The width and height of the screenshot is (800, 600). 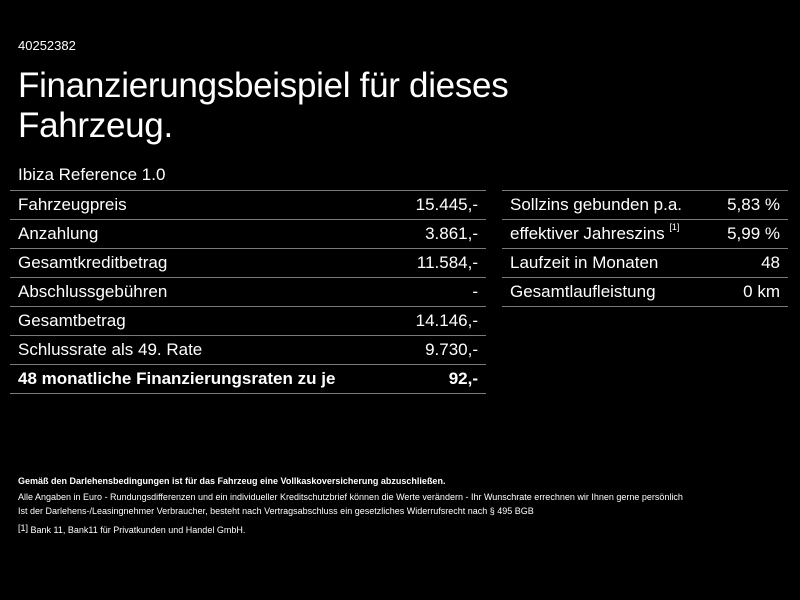 I want to click on row-value: 5,83 %, so click(x=749, y=205).